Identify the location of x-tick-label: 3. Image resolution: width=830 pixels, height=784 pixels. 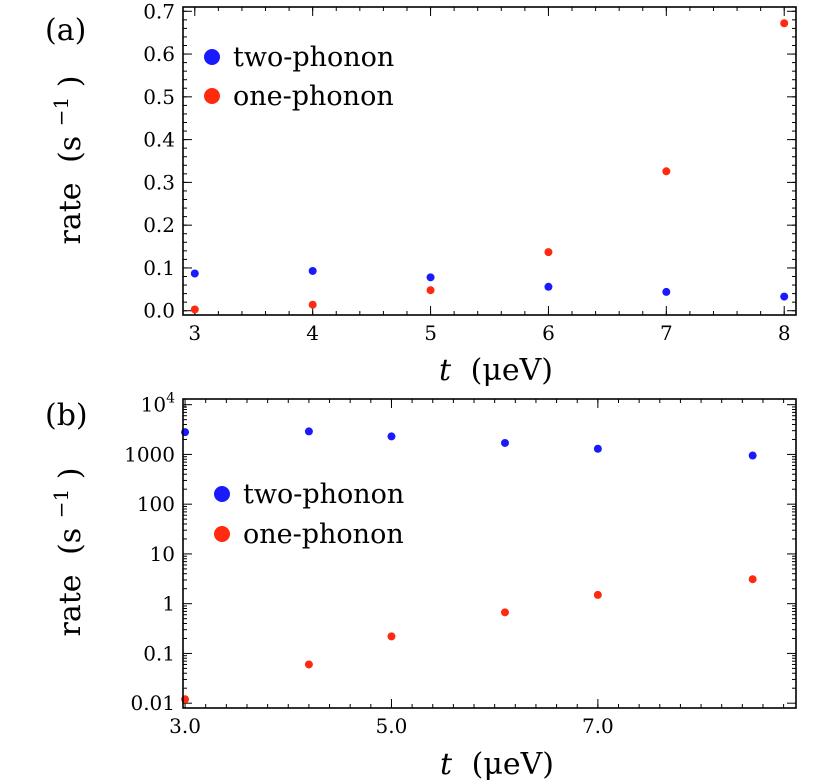
(194, 333).